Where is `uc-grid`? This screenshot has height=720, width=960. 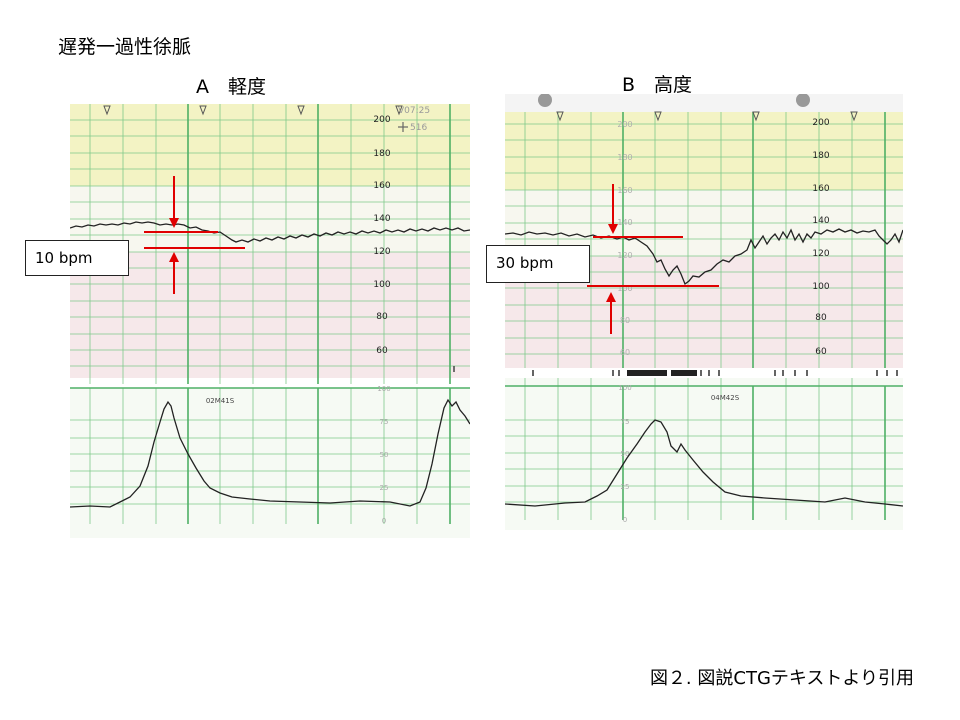
uc-grid is located at coordinates (704, 449).